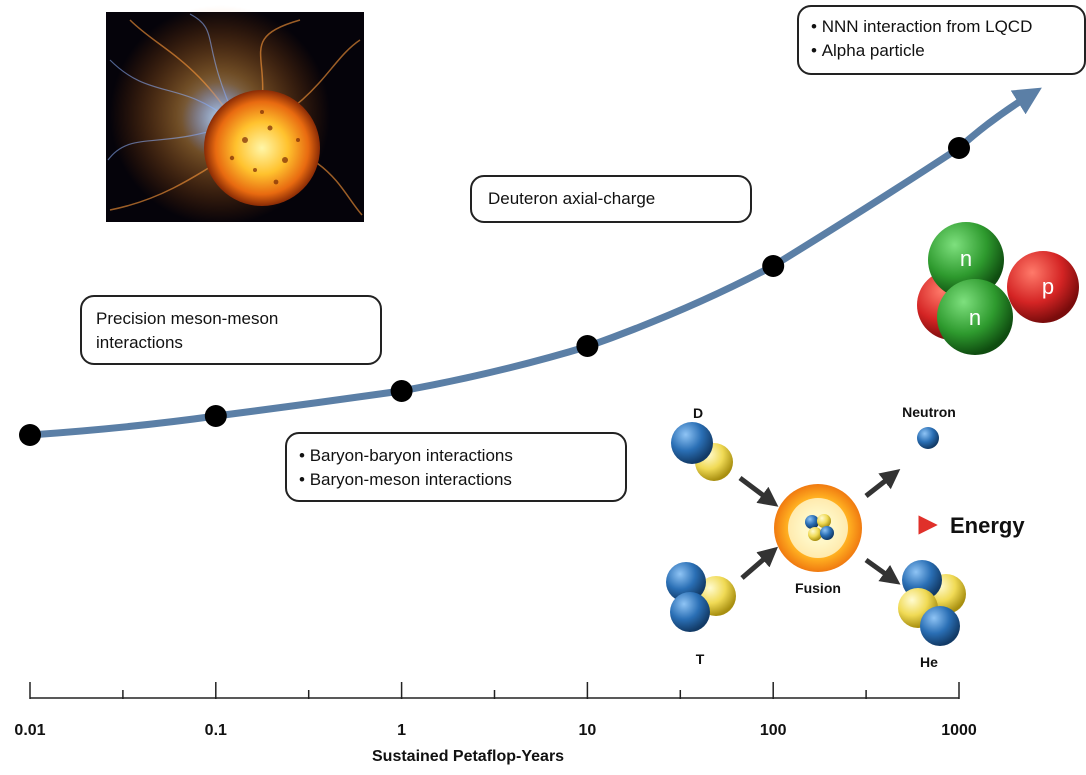 The image size is (1086, 775). Describe the element at coordinates (698, 413) in the screenshot. I see `deuterium-label: D` at that location.